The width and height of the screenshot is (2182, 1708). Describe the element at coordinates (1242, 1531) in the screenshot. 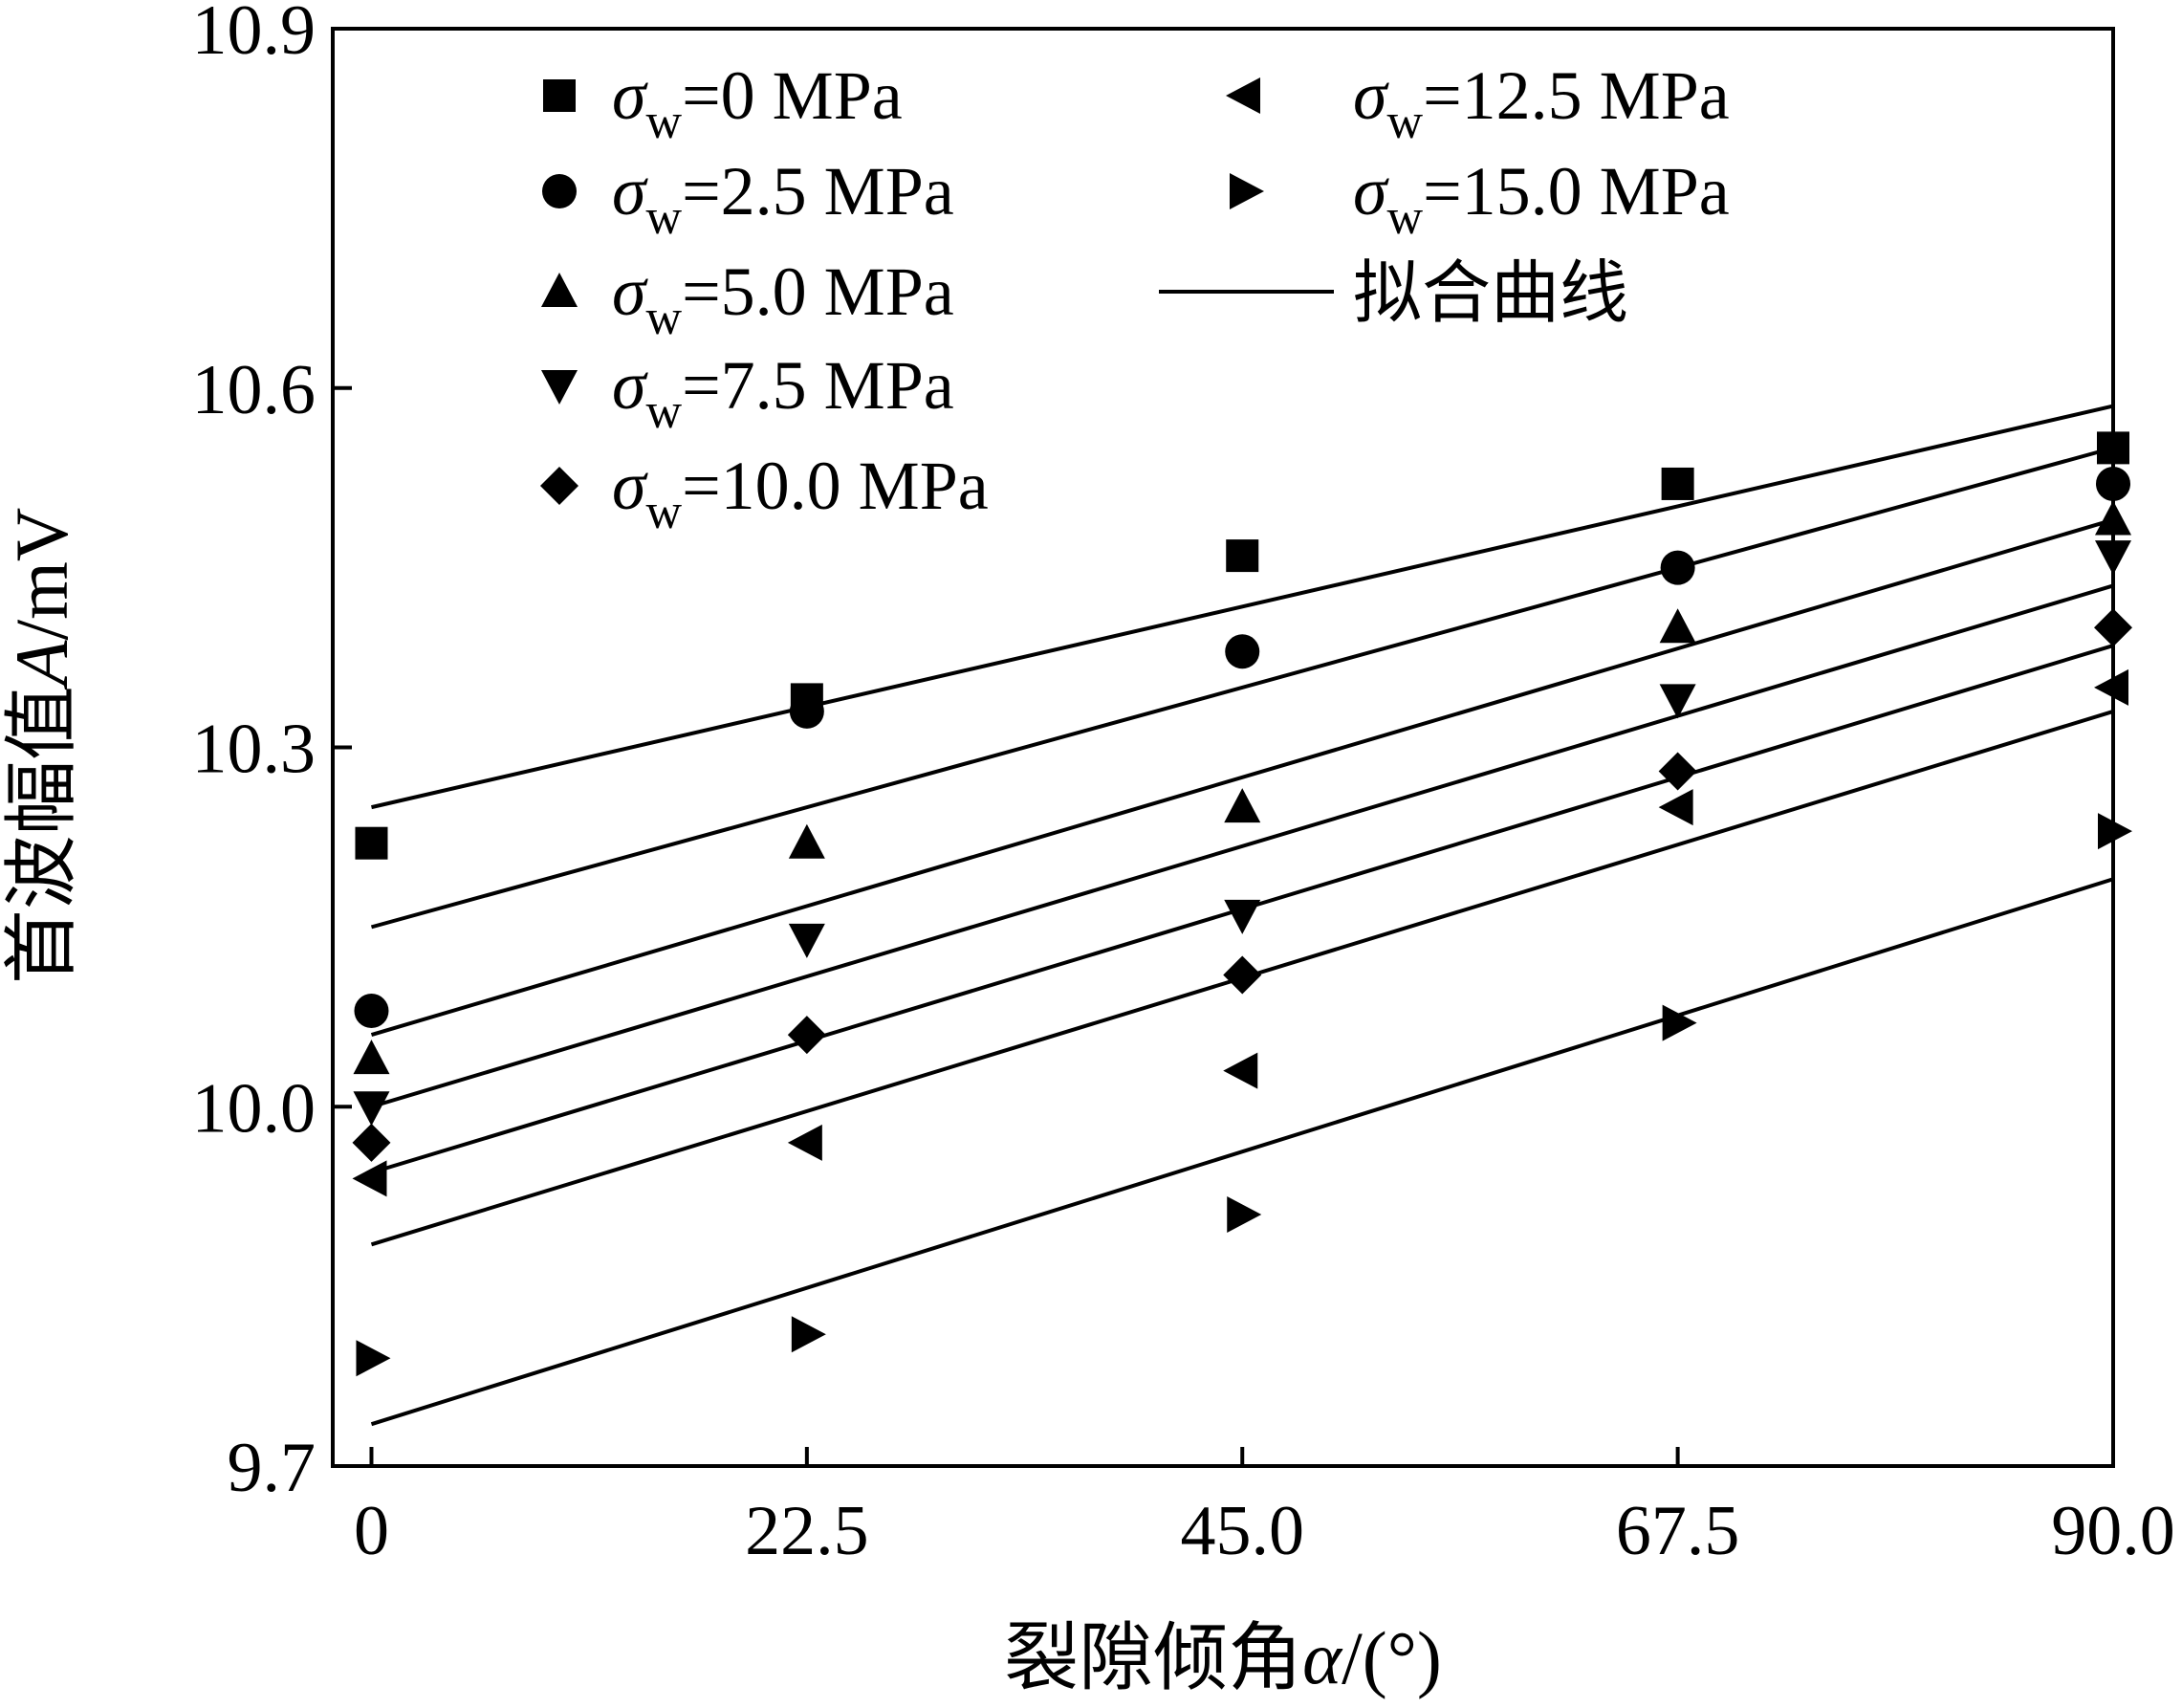

I see `x-tick-label: 45.0` at that location.